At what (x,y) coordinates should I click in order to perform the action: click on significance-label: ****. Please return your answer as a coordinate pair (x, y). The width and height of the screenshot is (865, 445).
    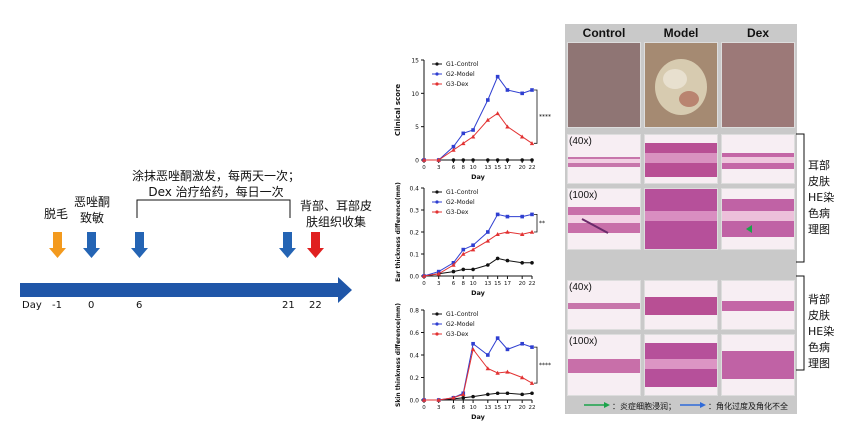
    Looking at the image, I should click on (545, 117).